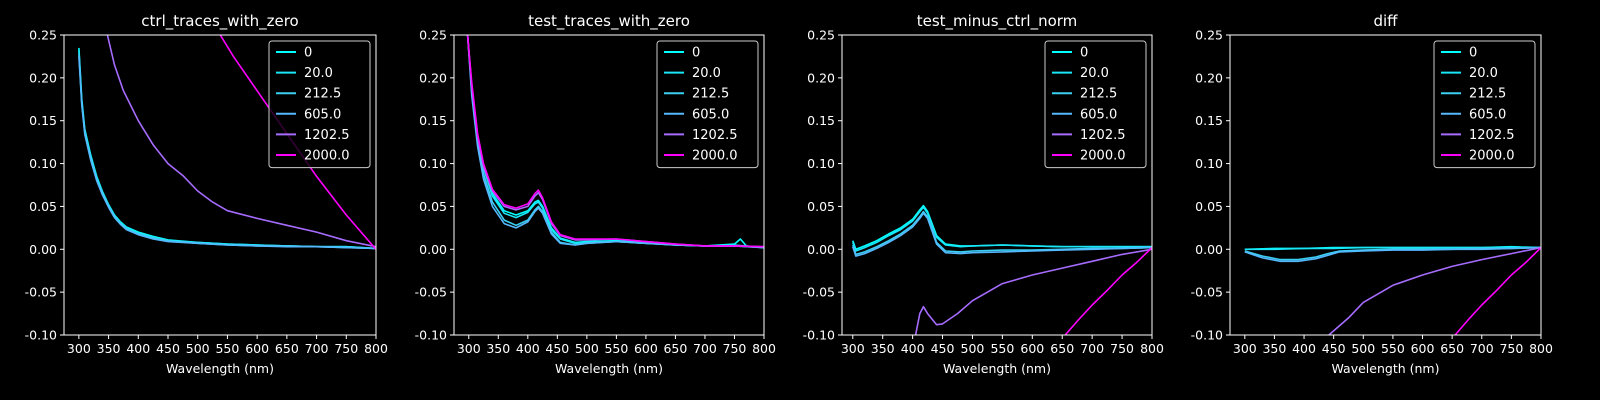  What do you see at coordinates (219, 21) in the screenshot?
I see `chart-title: ctrl_traces_with_zero` at bounding box center [219, 21].